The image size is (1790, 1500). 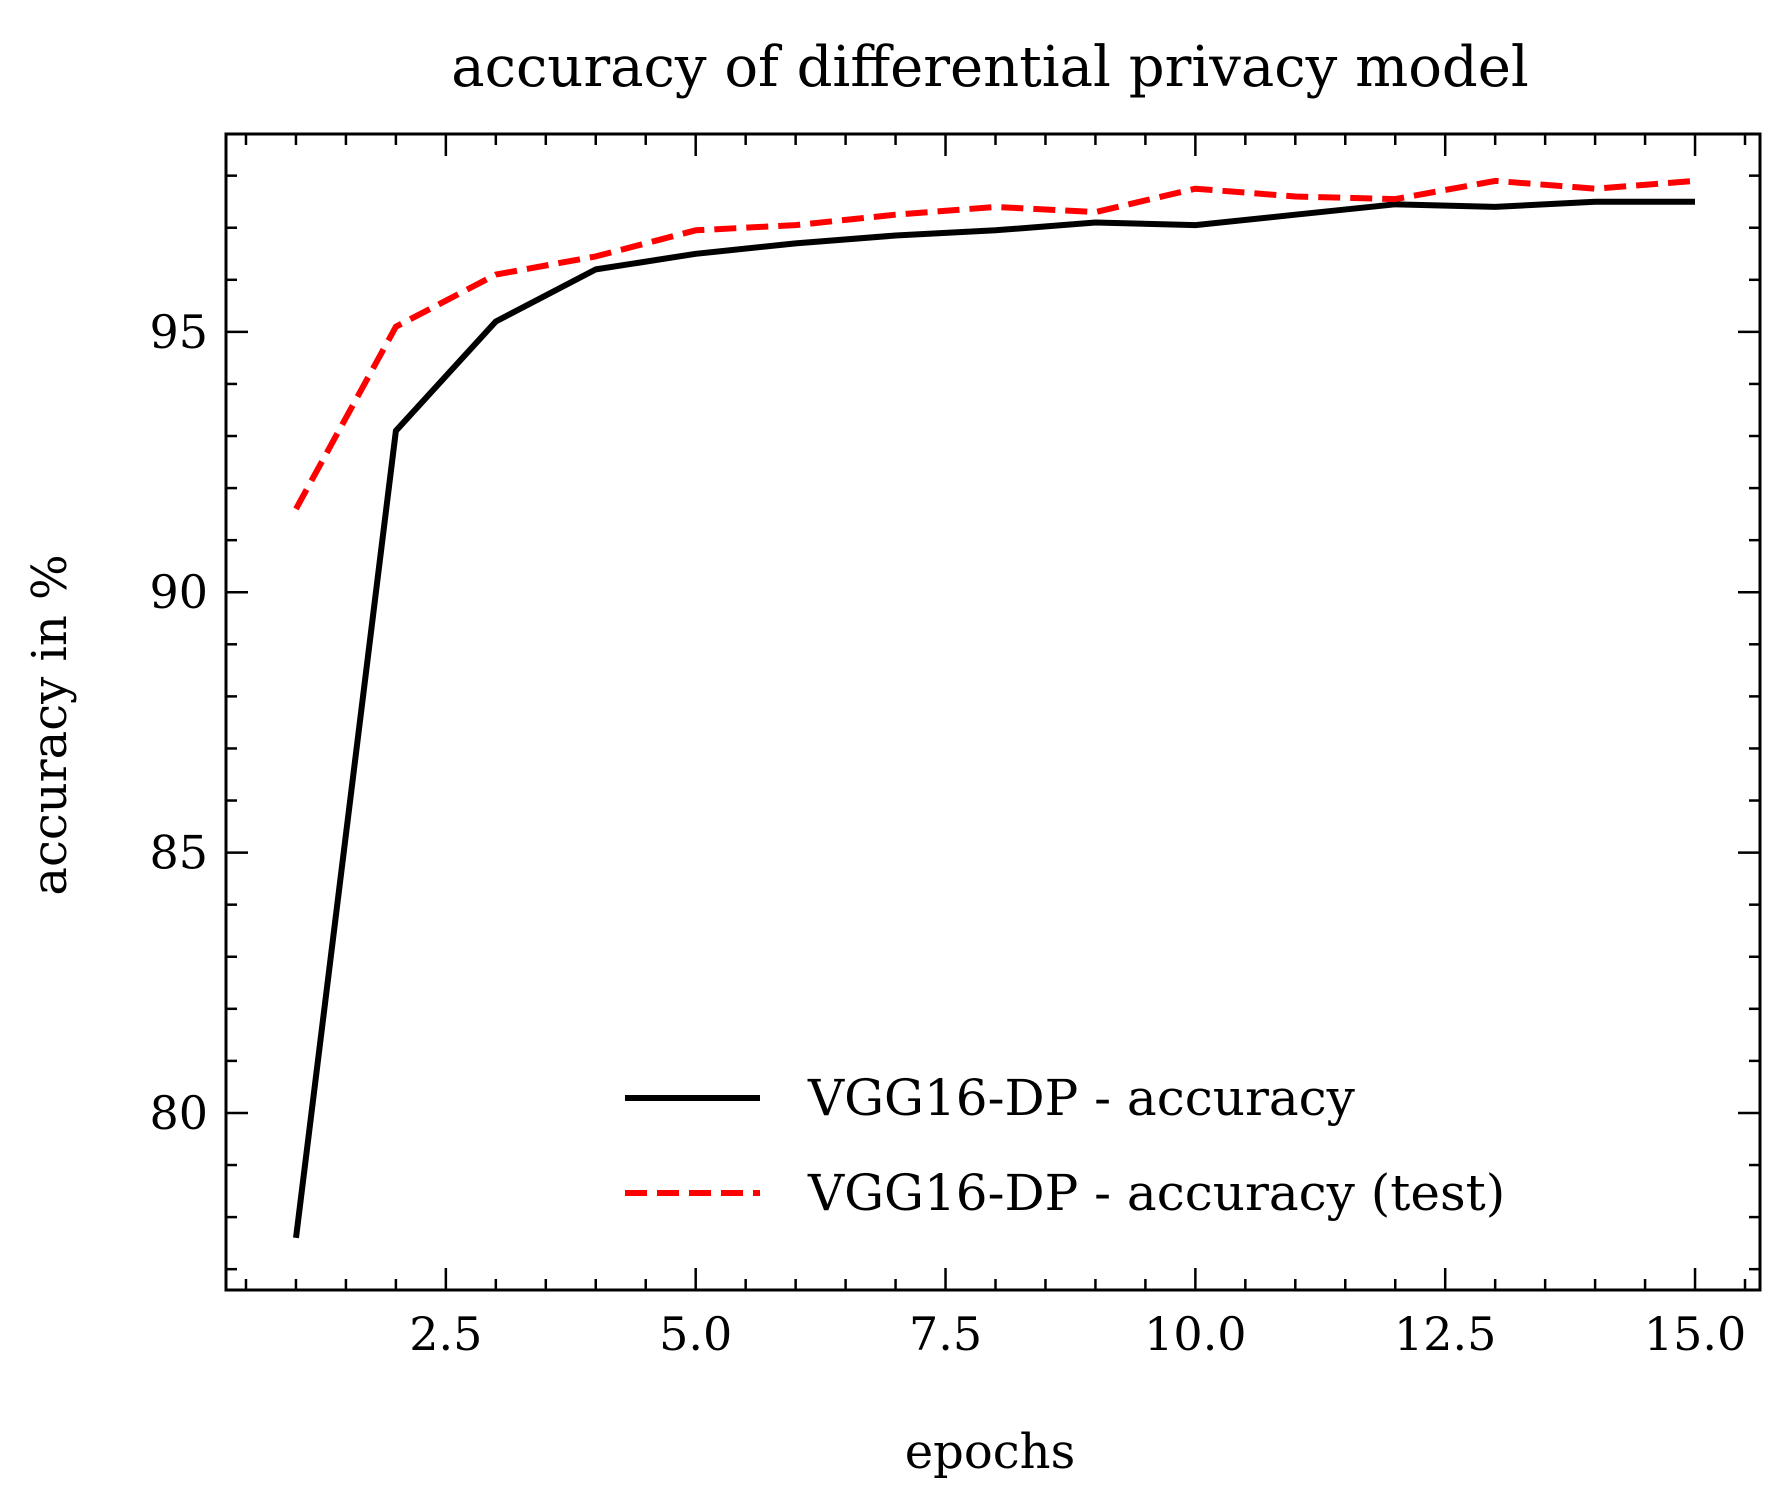 What do you see at coordinates (445, 1334) in the screenshot?
I see `x-tick-label: 2.5` at bounding box center [445, 1334].